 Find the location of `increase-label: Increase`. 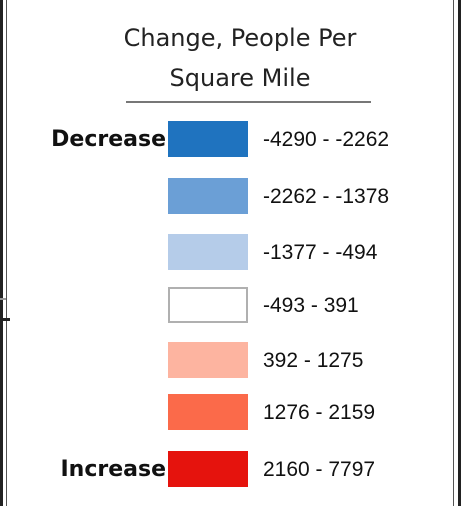

increase-label: Increase is located at coordinates (113, 469).